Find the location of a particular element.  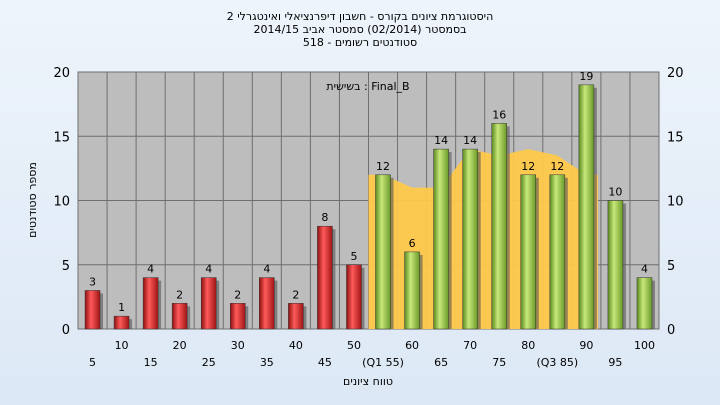

x-tick-label: (Q3 85) is located at coordinates (557, 362).